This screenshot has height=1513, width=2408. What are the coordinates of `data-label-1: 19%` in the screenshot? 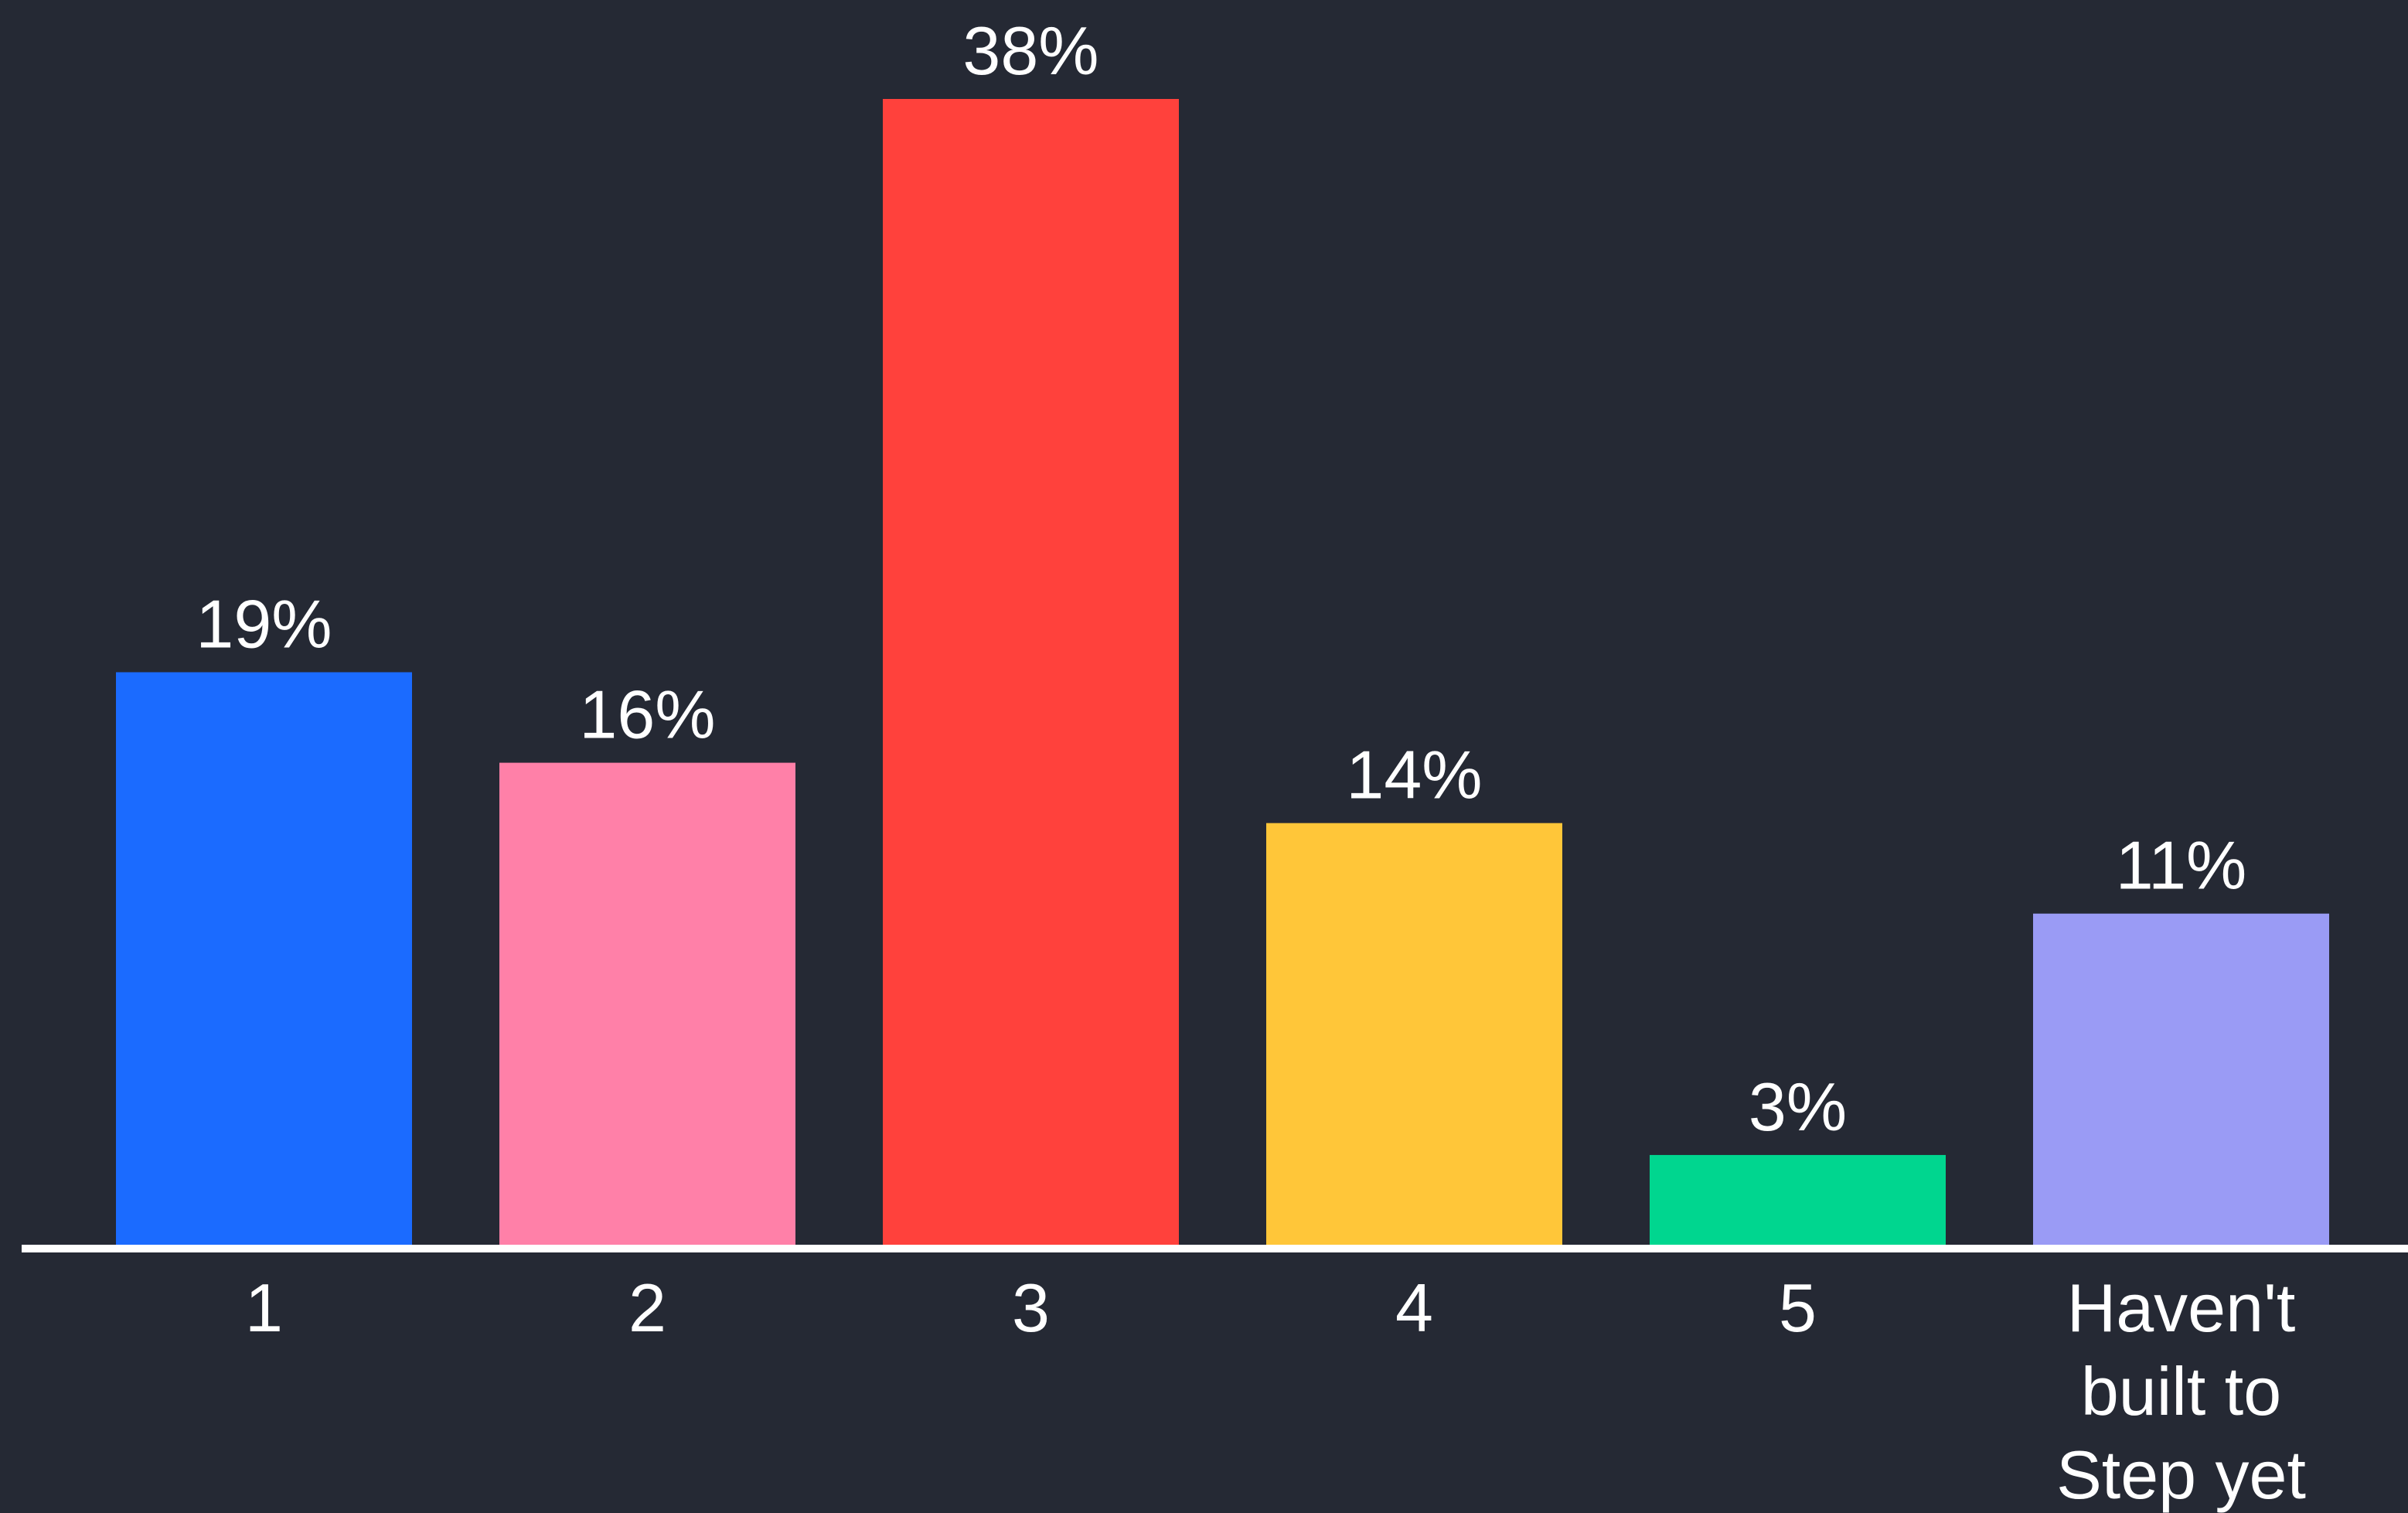 It's located at (264, 624).